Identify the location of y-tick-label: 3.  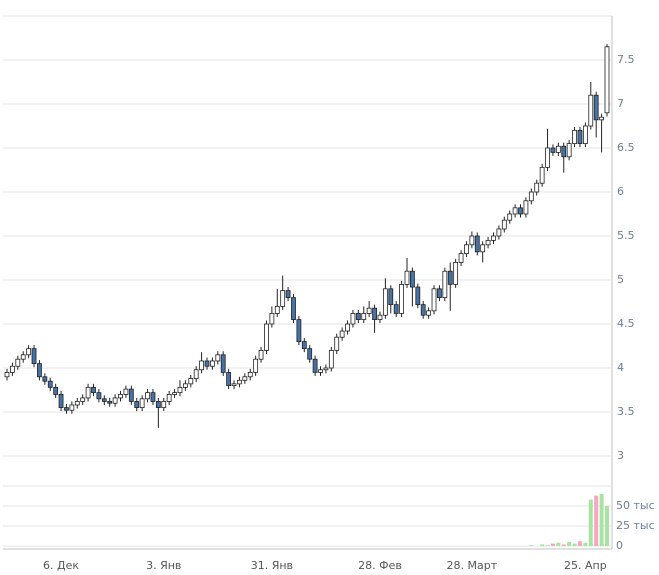
(620, 455).